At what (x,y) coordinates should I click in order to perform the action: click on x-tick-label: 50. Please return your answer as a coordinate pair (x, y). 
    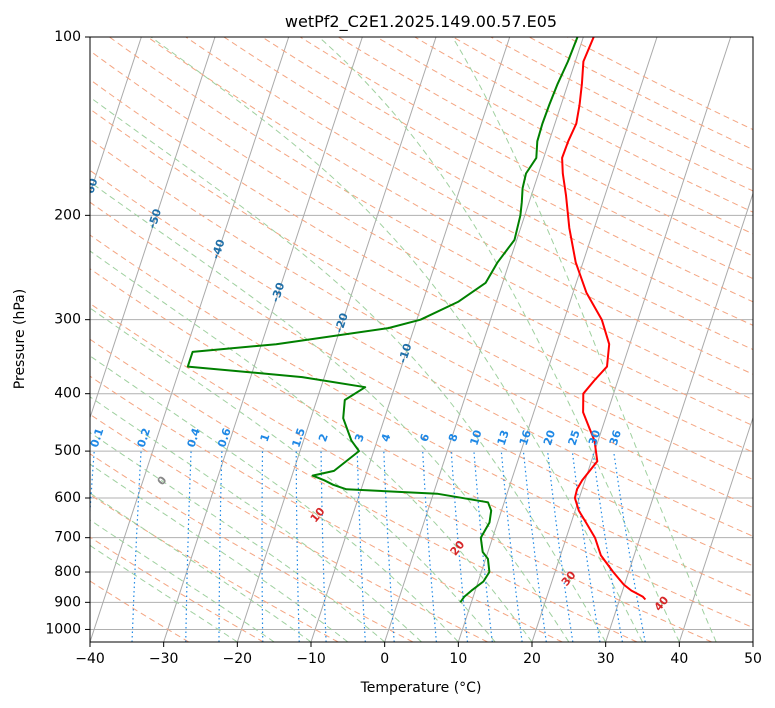
    Looking at the image, I should click on (753, 659).